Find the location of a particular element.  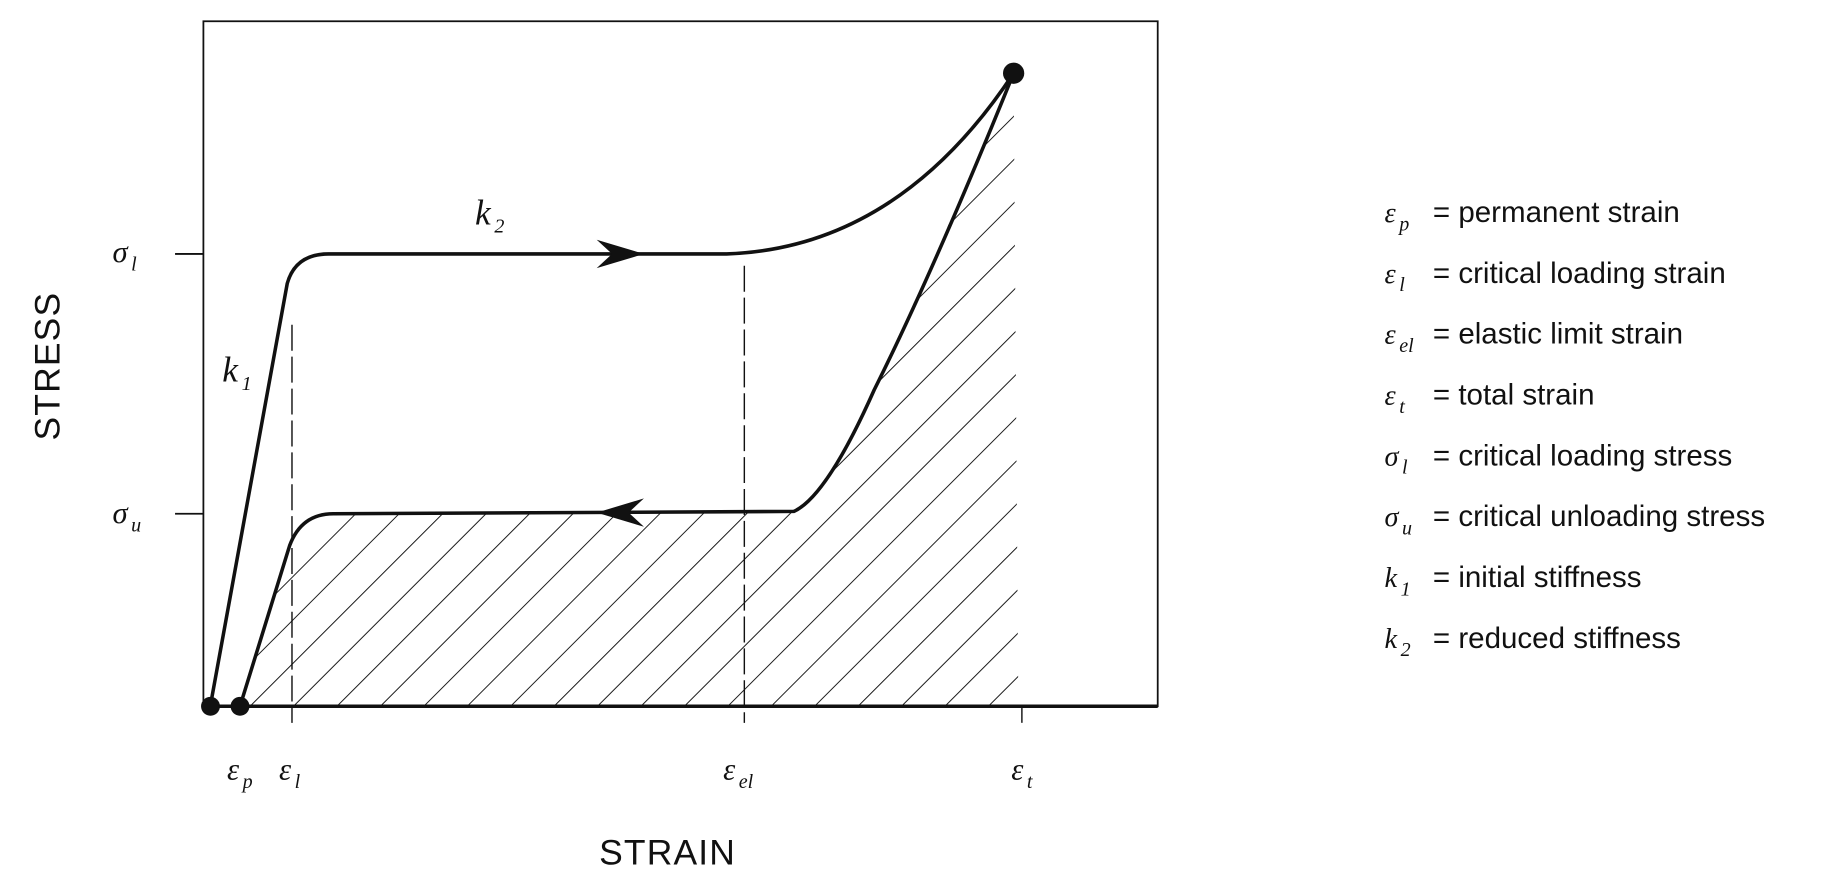

legend-text: = reduced stiffness is located at coordinates (1557, 638).